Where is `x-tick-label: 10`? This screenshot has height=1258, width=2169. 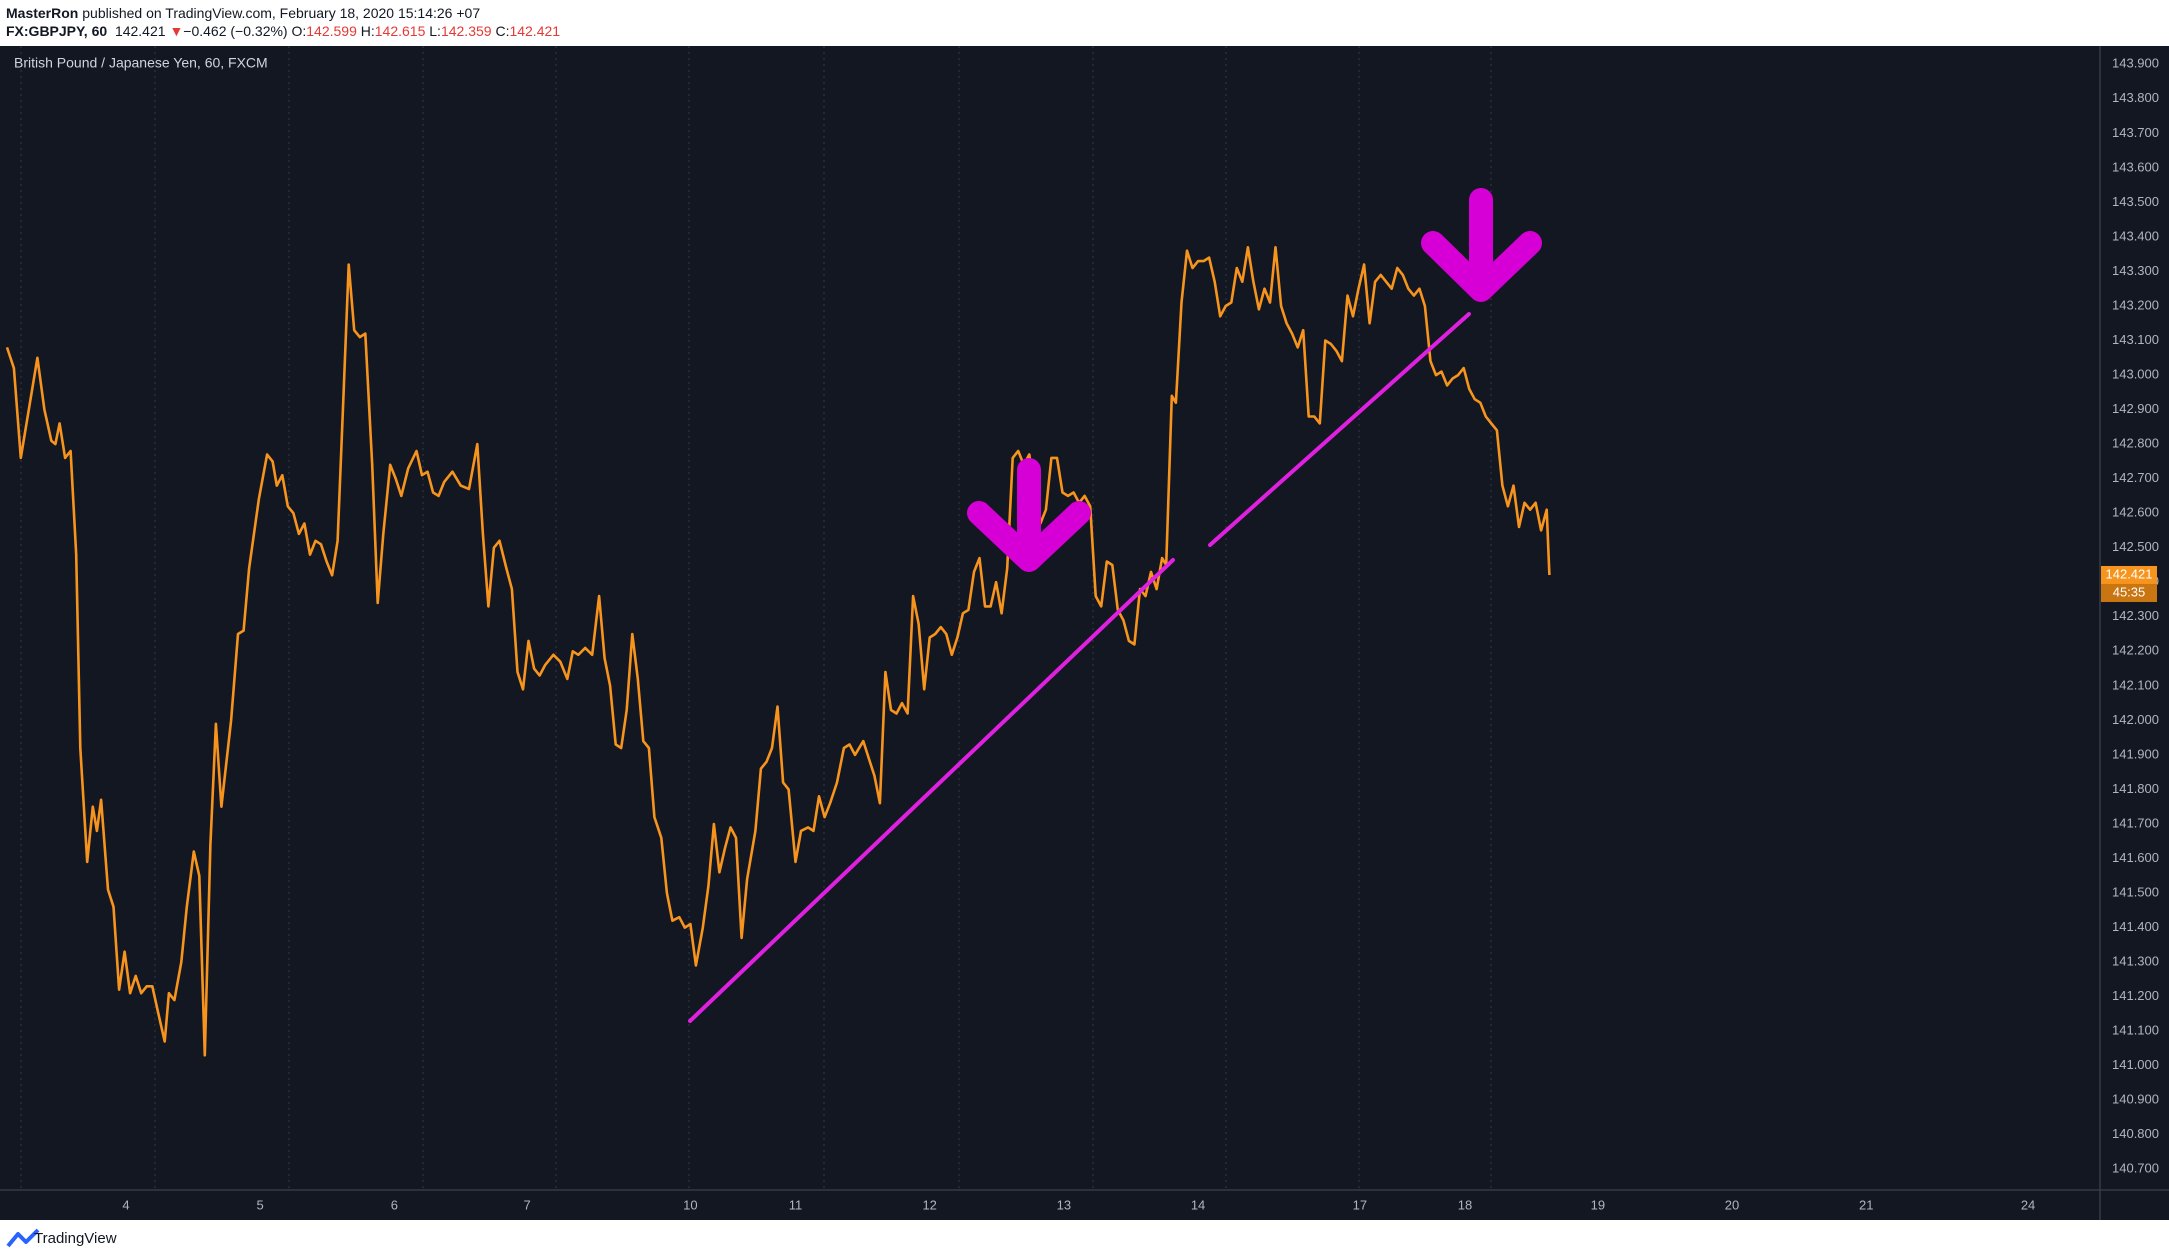
x-tick-label: 10 is located at coordinates (690, 1204).